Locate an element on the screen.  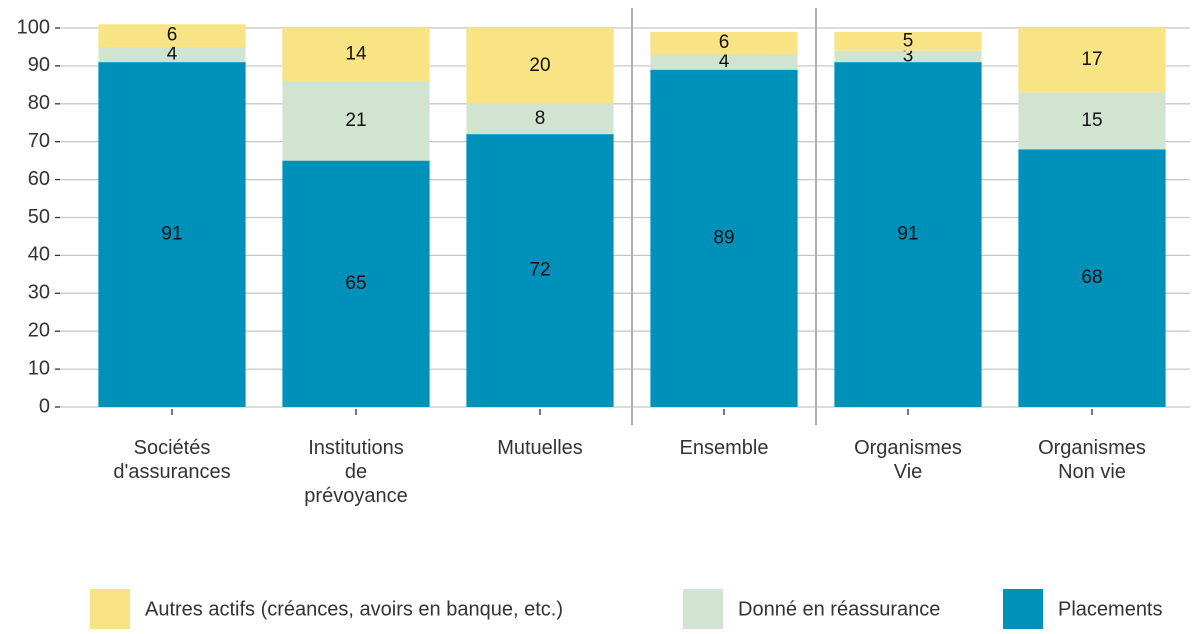
x-tick-label-line: prévoyance is located at coordinates (355, 496).